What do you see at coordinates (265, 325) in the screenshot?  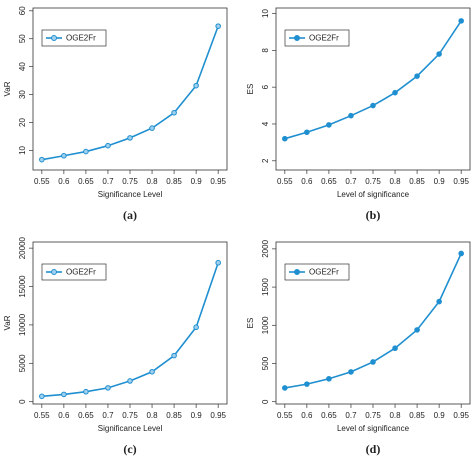 I see `y-tick-label: 1000` at bounding box center [265, 325].